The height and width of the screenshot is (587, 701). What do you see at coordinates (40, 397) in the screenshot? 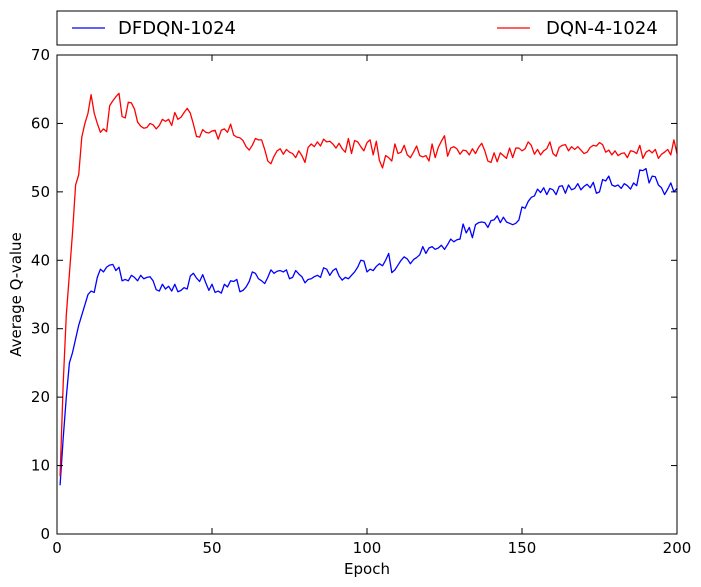
I see `y-tick-label-20: 20` at bounding box center [40, 397].